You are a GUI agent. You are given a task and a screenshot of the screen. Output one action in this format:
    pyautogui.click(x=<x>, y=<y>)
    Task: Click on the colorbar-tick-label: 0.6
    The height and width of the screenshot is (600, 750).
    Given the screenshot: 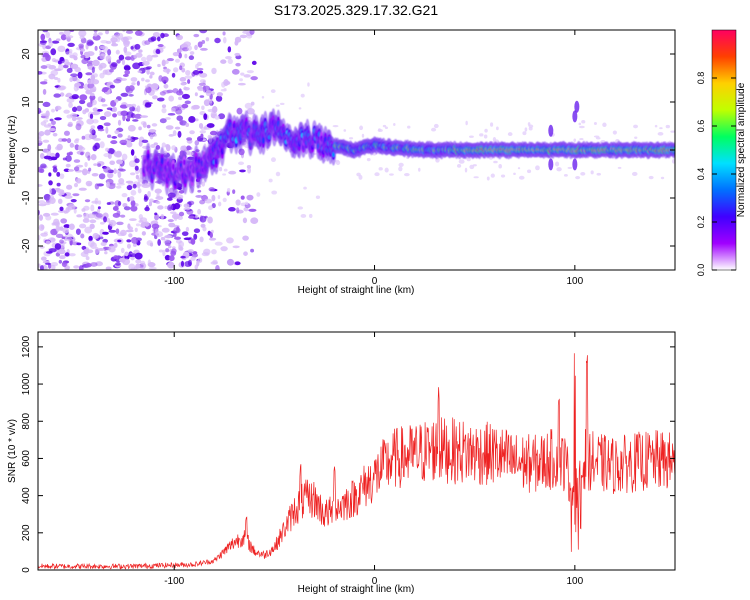 What is the action you would take?
    pyautogui.click(x=701, y=126)
    